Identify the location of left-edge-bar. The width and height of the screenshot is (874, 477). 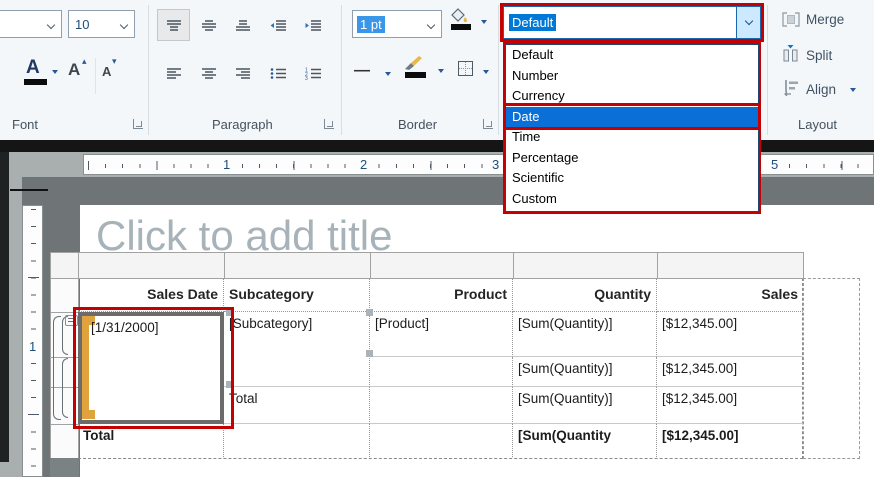
(4, 307).